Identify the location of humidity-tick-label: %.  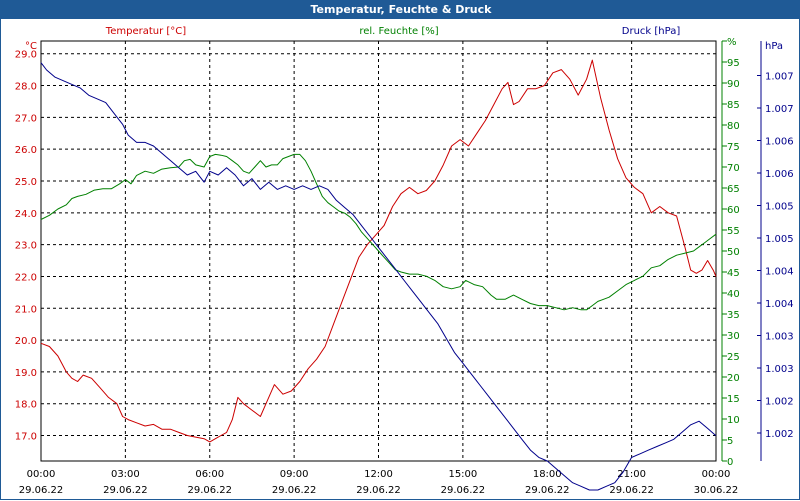
(732, 42).